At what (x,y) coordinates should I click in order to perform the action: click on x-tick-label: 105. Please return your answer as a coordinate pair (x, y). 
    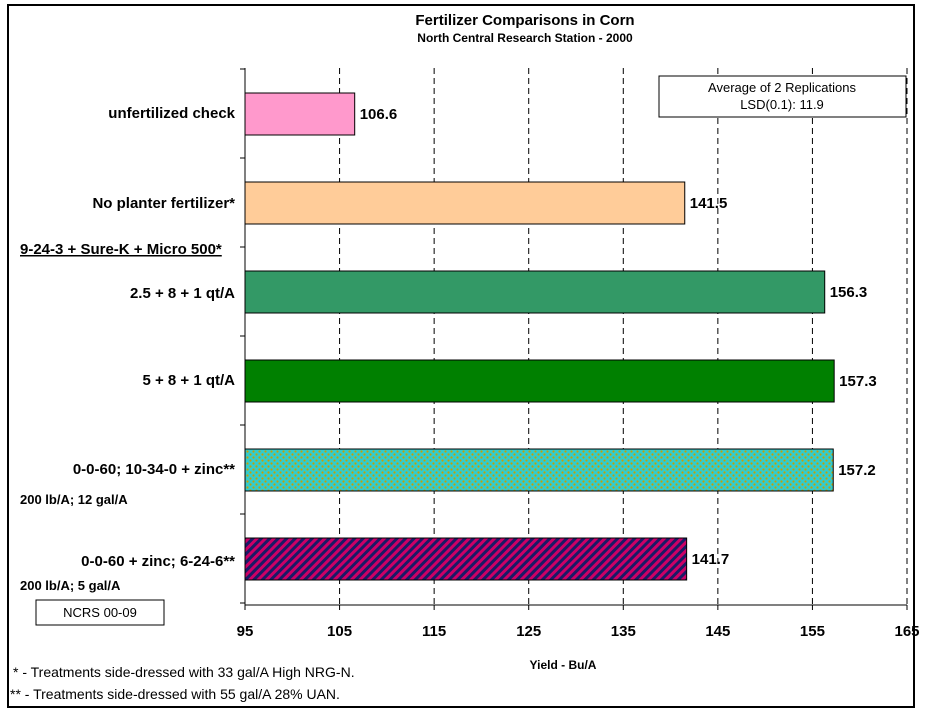
    Looking at the image, I should click on (339, 631).